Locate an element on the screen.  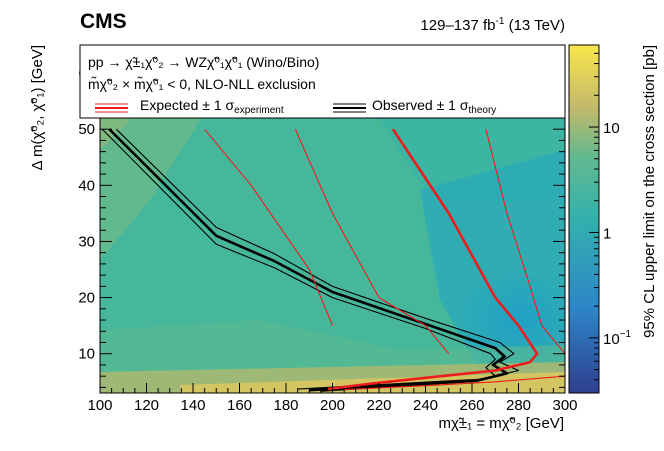
y-tick-label: 50 is located at coordinates (86, 129).